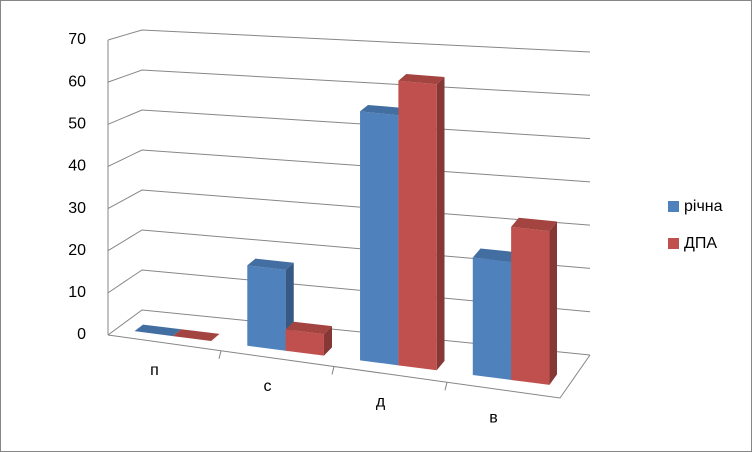  Describe the element at coordinates (77, 250) in the screenshot. I see `y-tick-label: 20` at that location.